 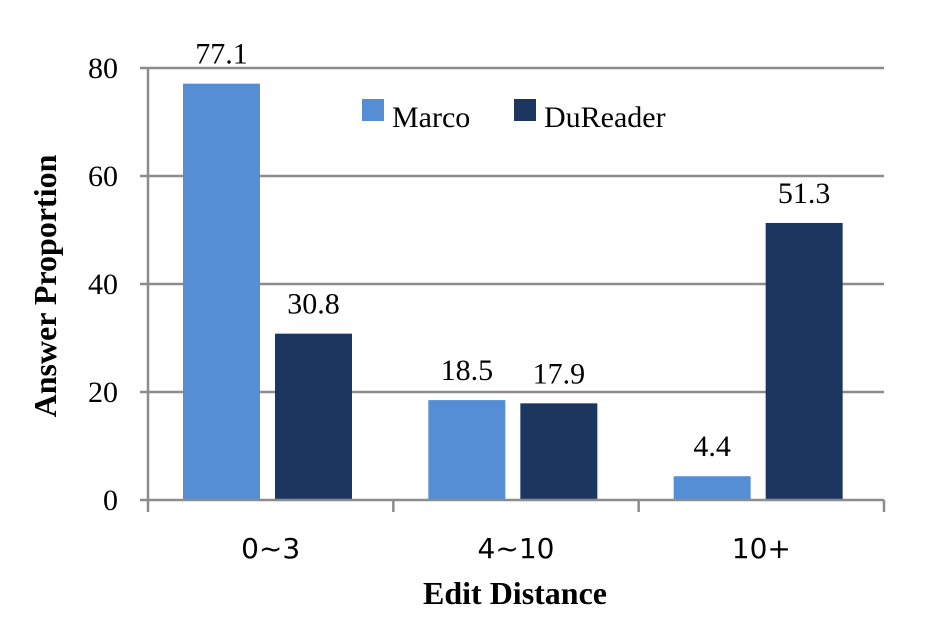 What do you see at coordinates (270, 548) in the screenshot?
I see `x-tick-label: 0~3` at bounding box center [270, 548].